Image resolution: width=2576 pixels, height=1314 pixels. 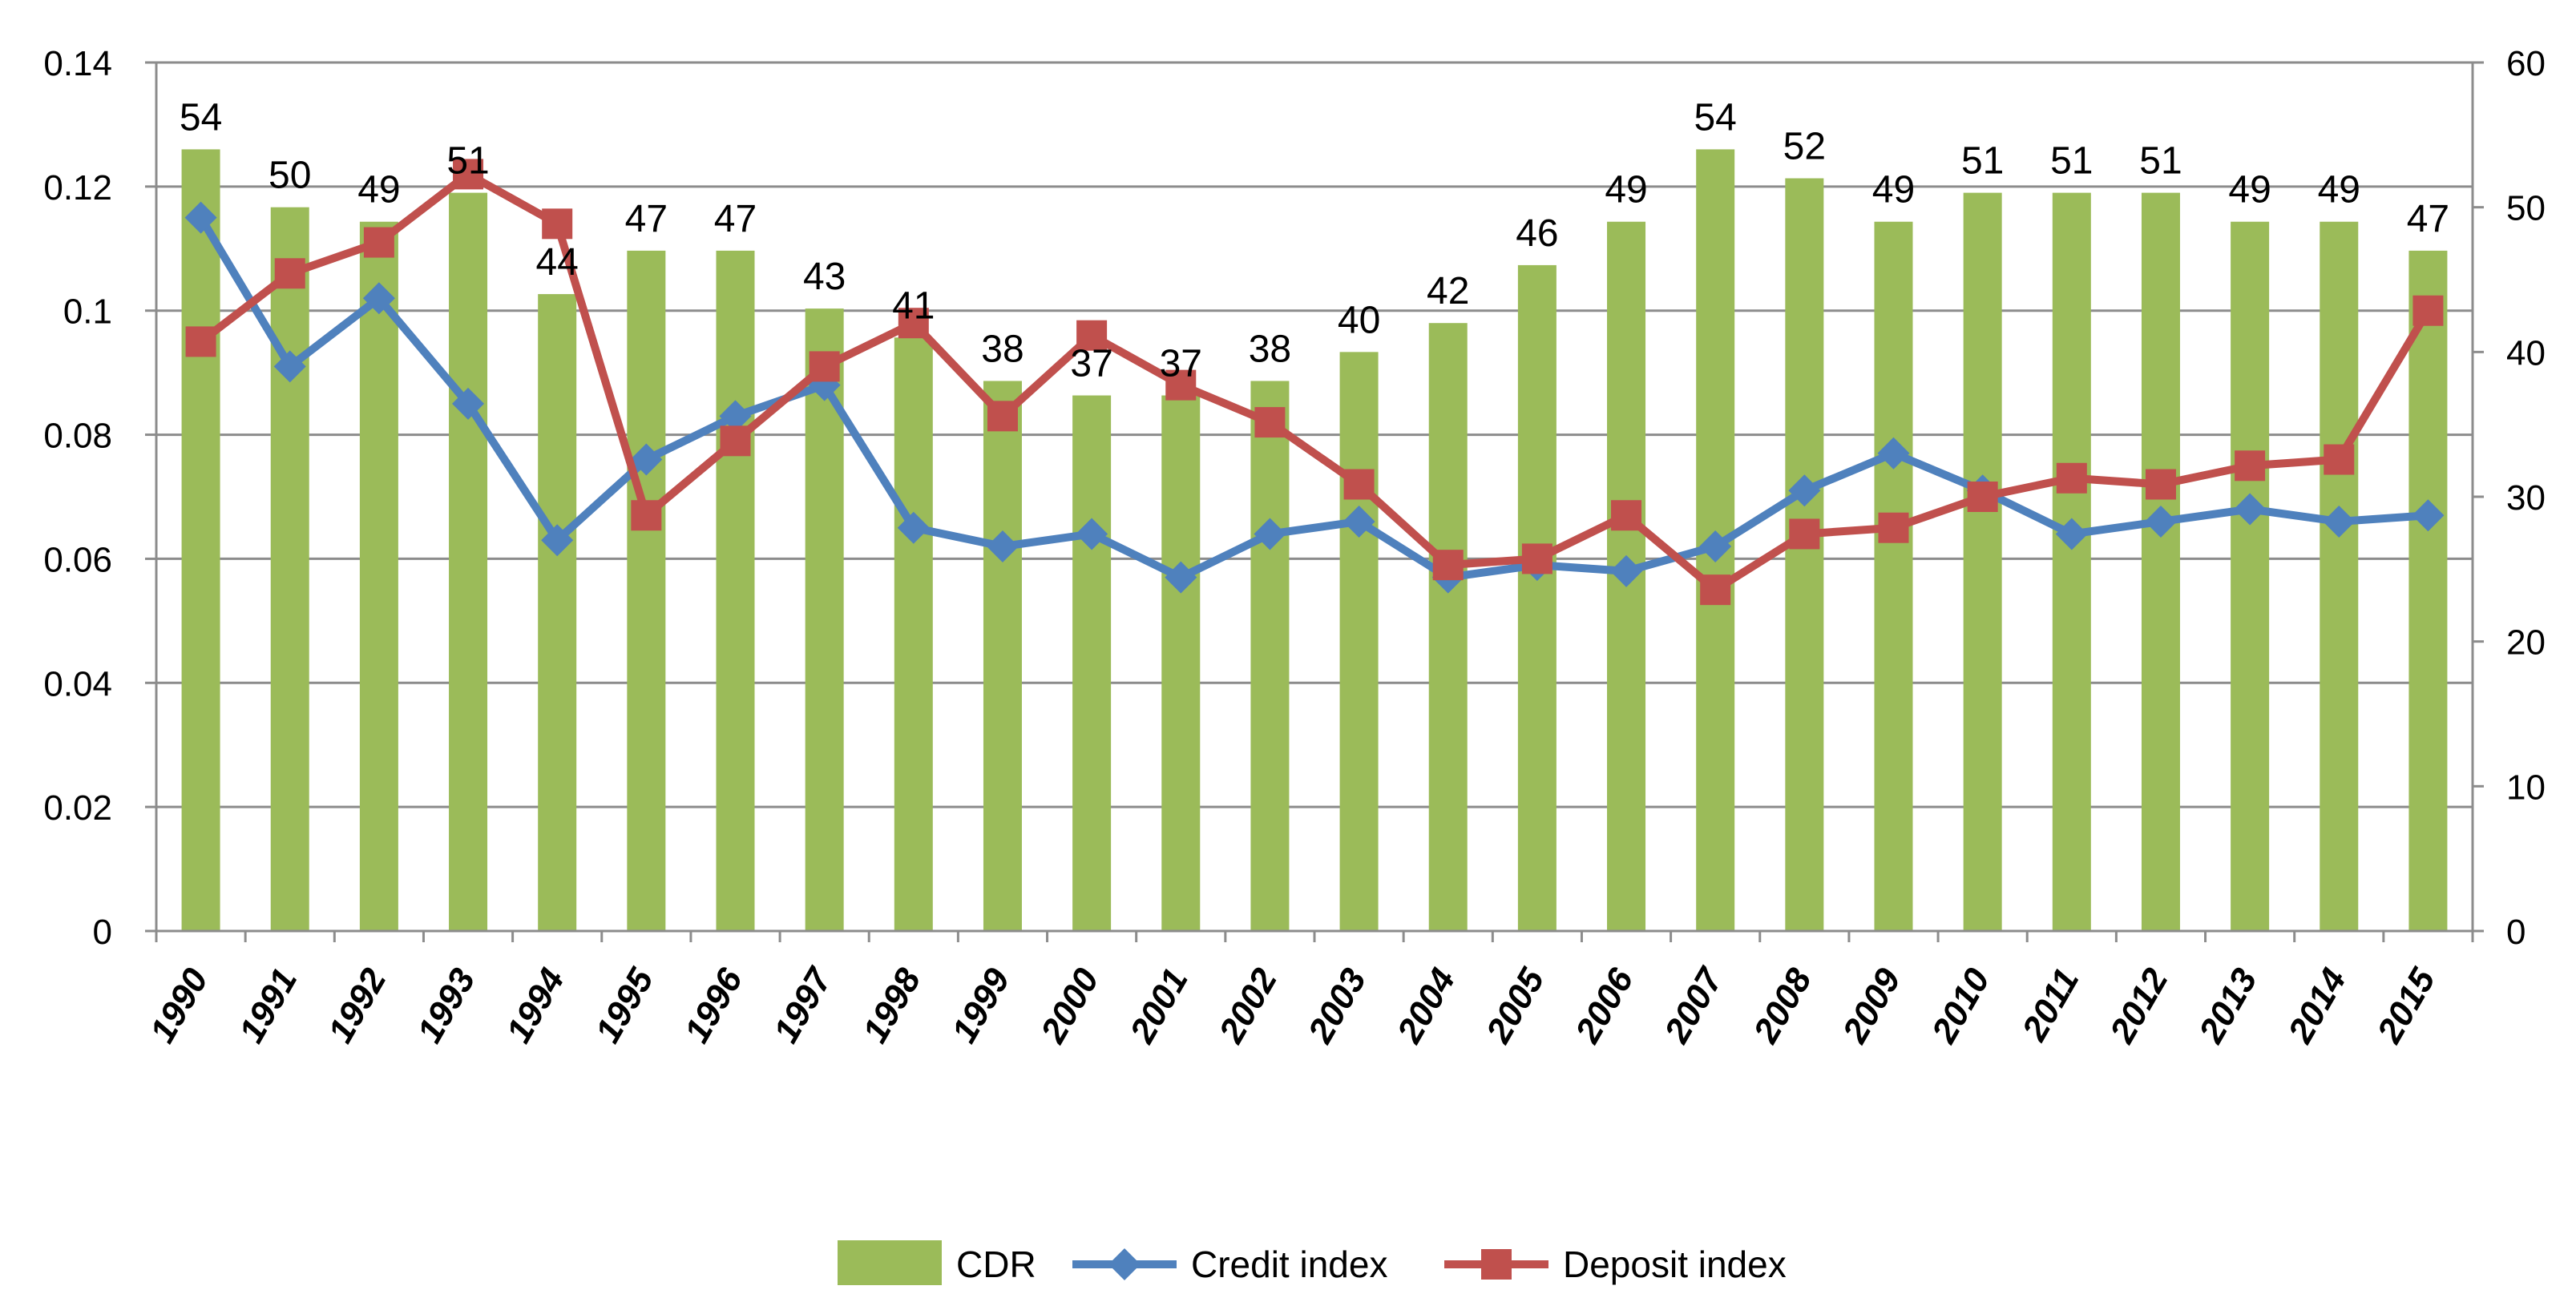 What do you see at coordinates (2526, 208) in the screenshot?
I see `y2-tick-label: 50` at bounding box center [2526, 208].